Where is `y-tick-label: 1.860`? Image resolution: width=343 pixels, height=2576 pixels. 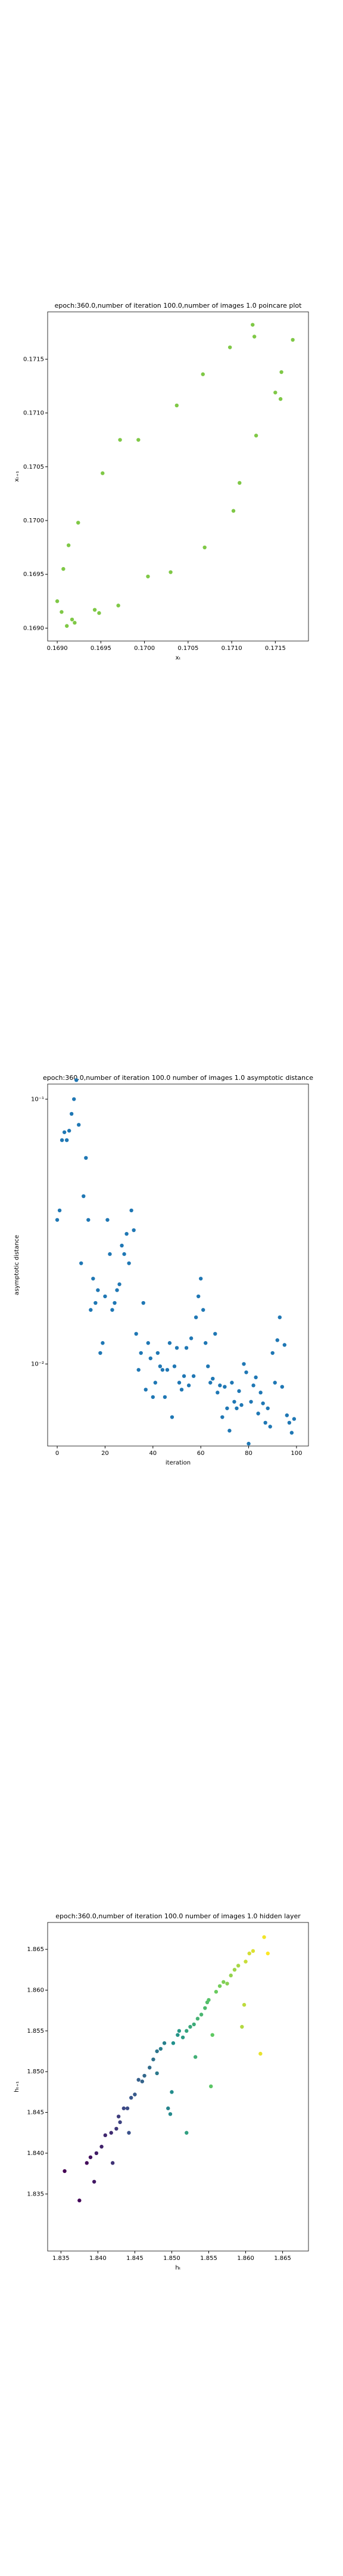 y-tick-label: 1.860 is located at coordinates (36, 1990).